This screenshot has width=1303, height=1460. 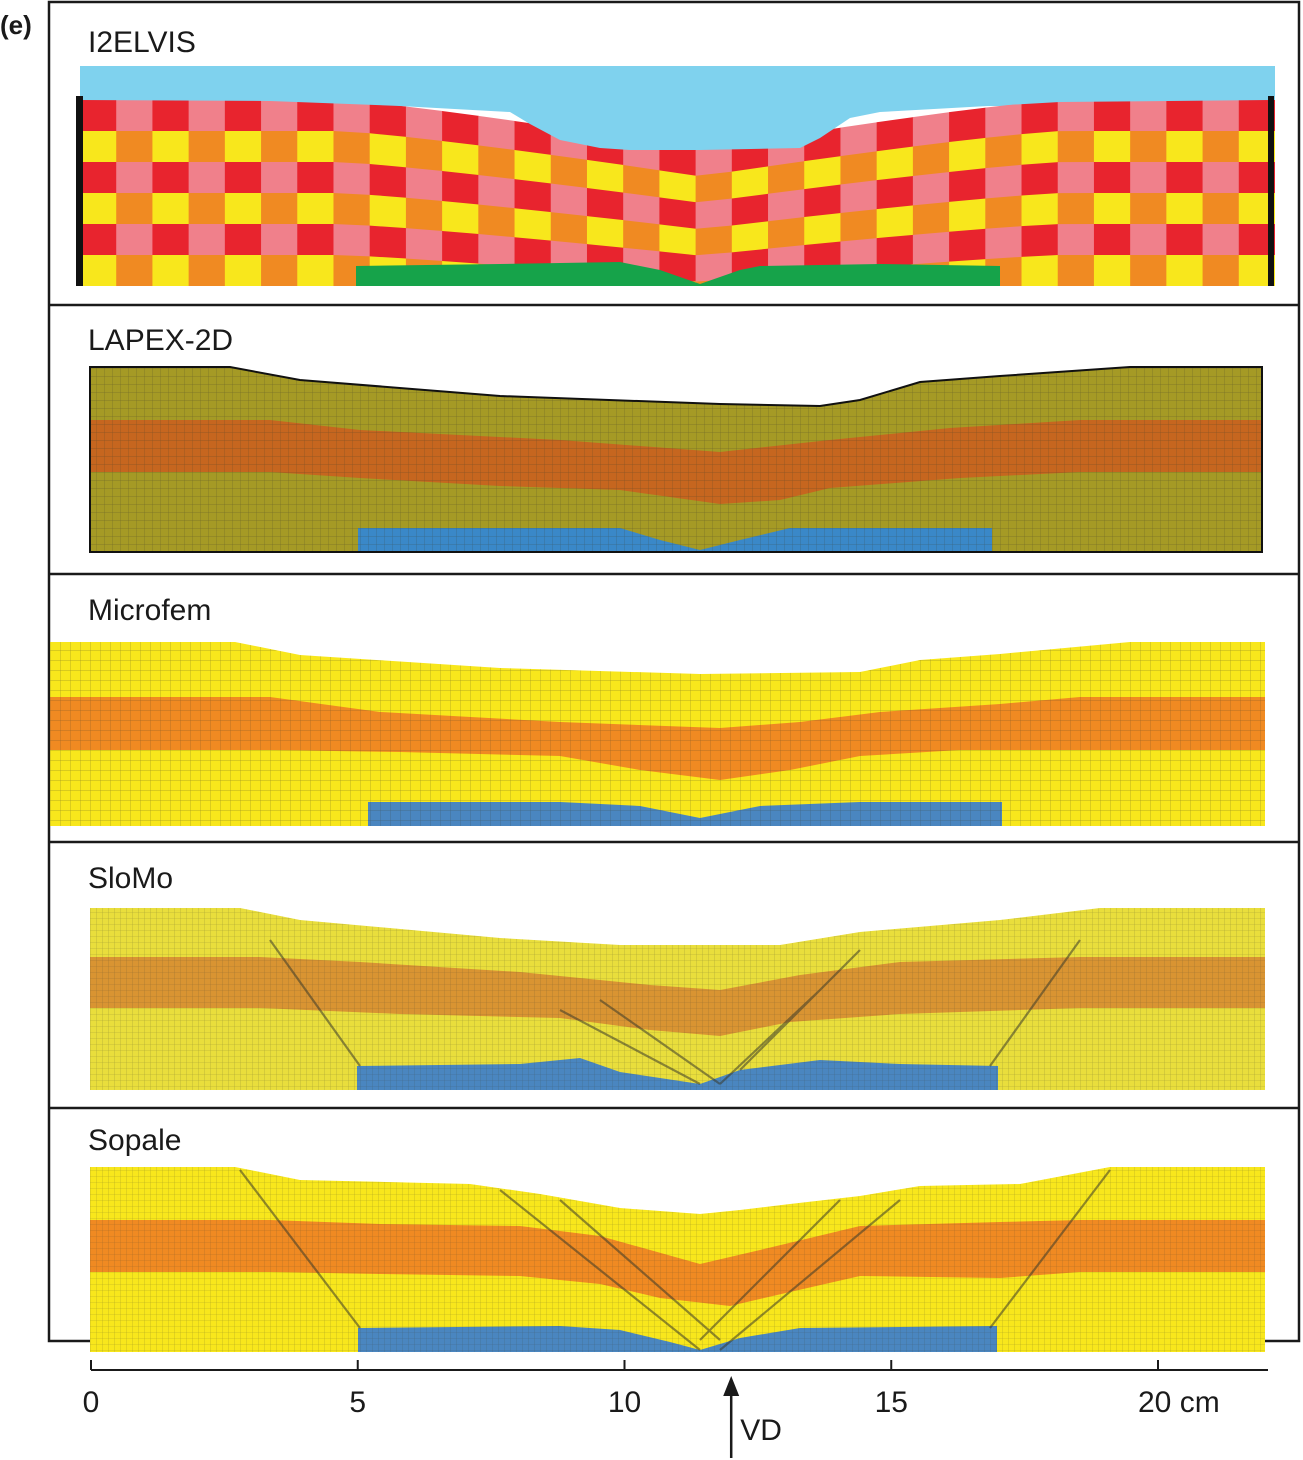 I want to click on panel-label: SloMo, so click(x=130, y=878).